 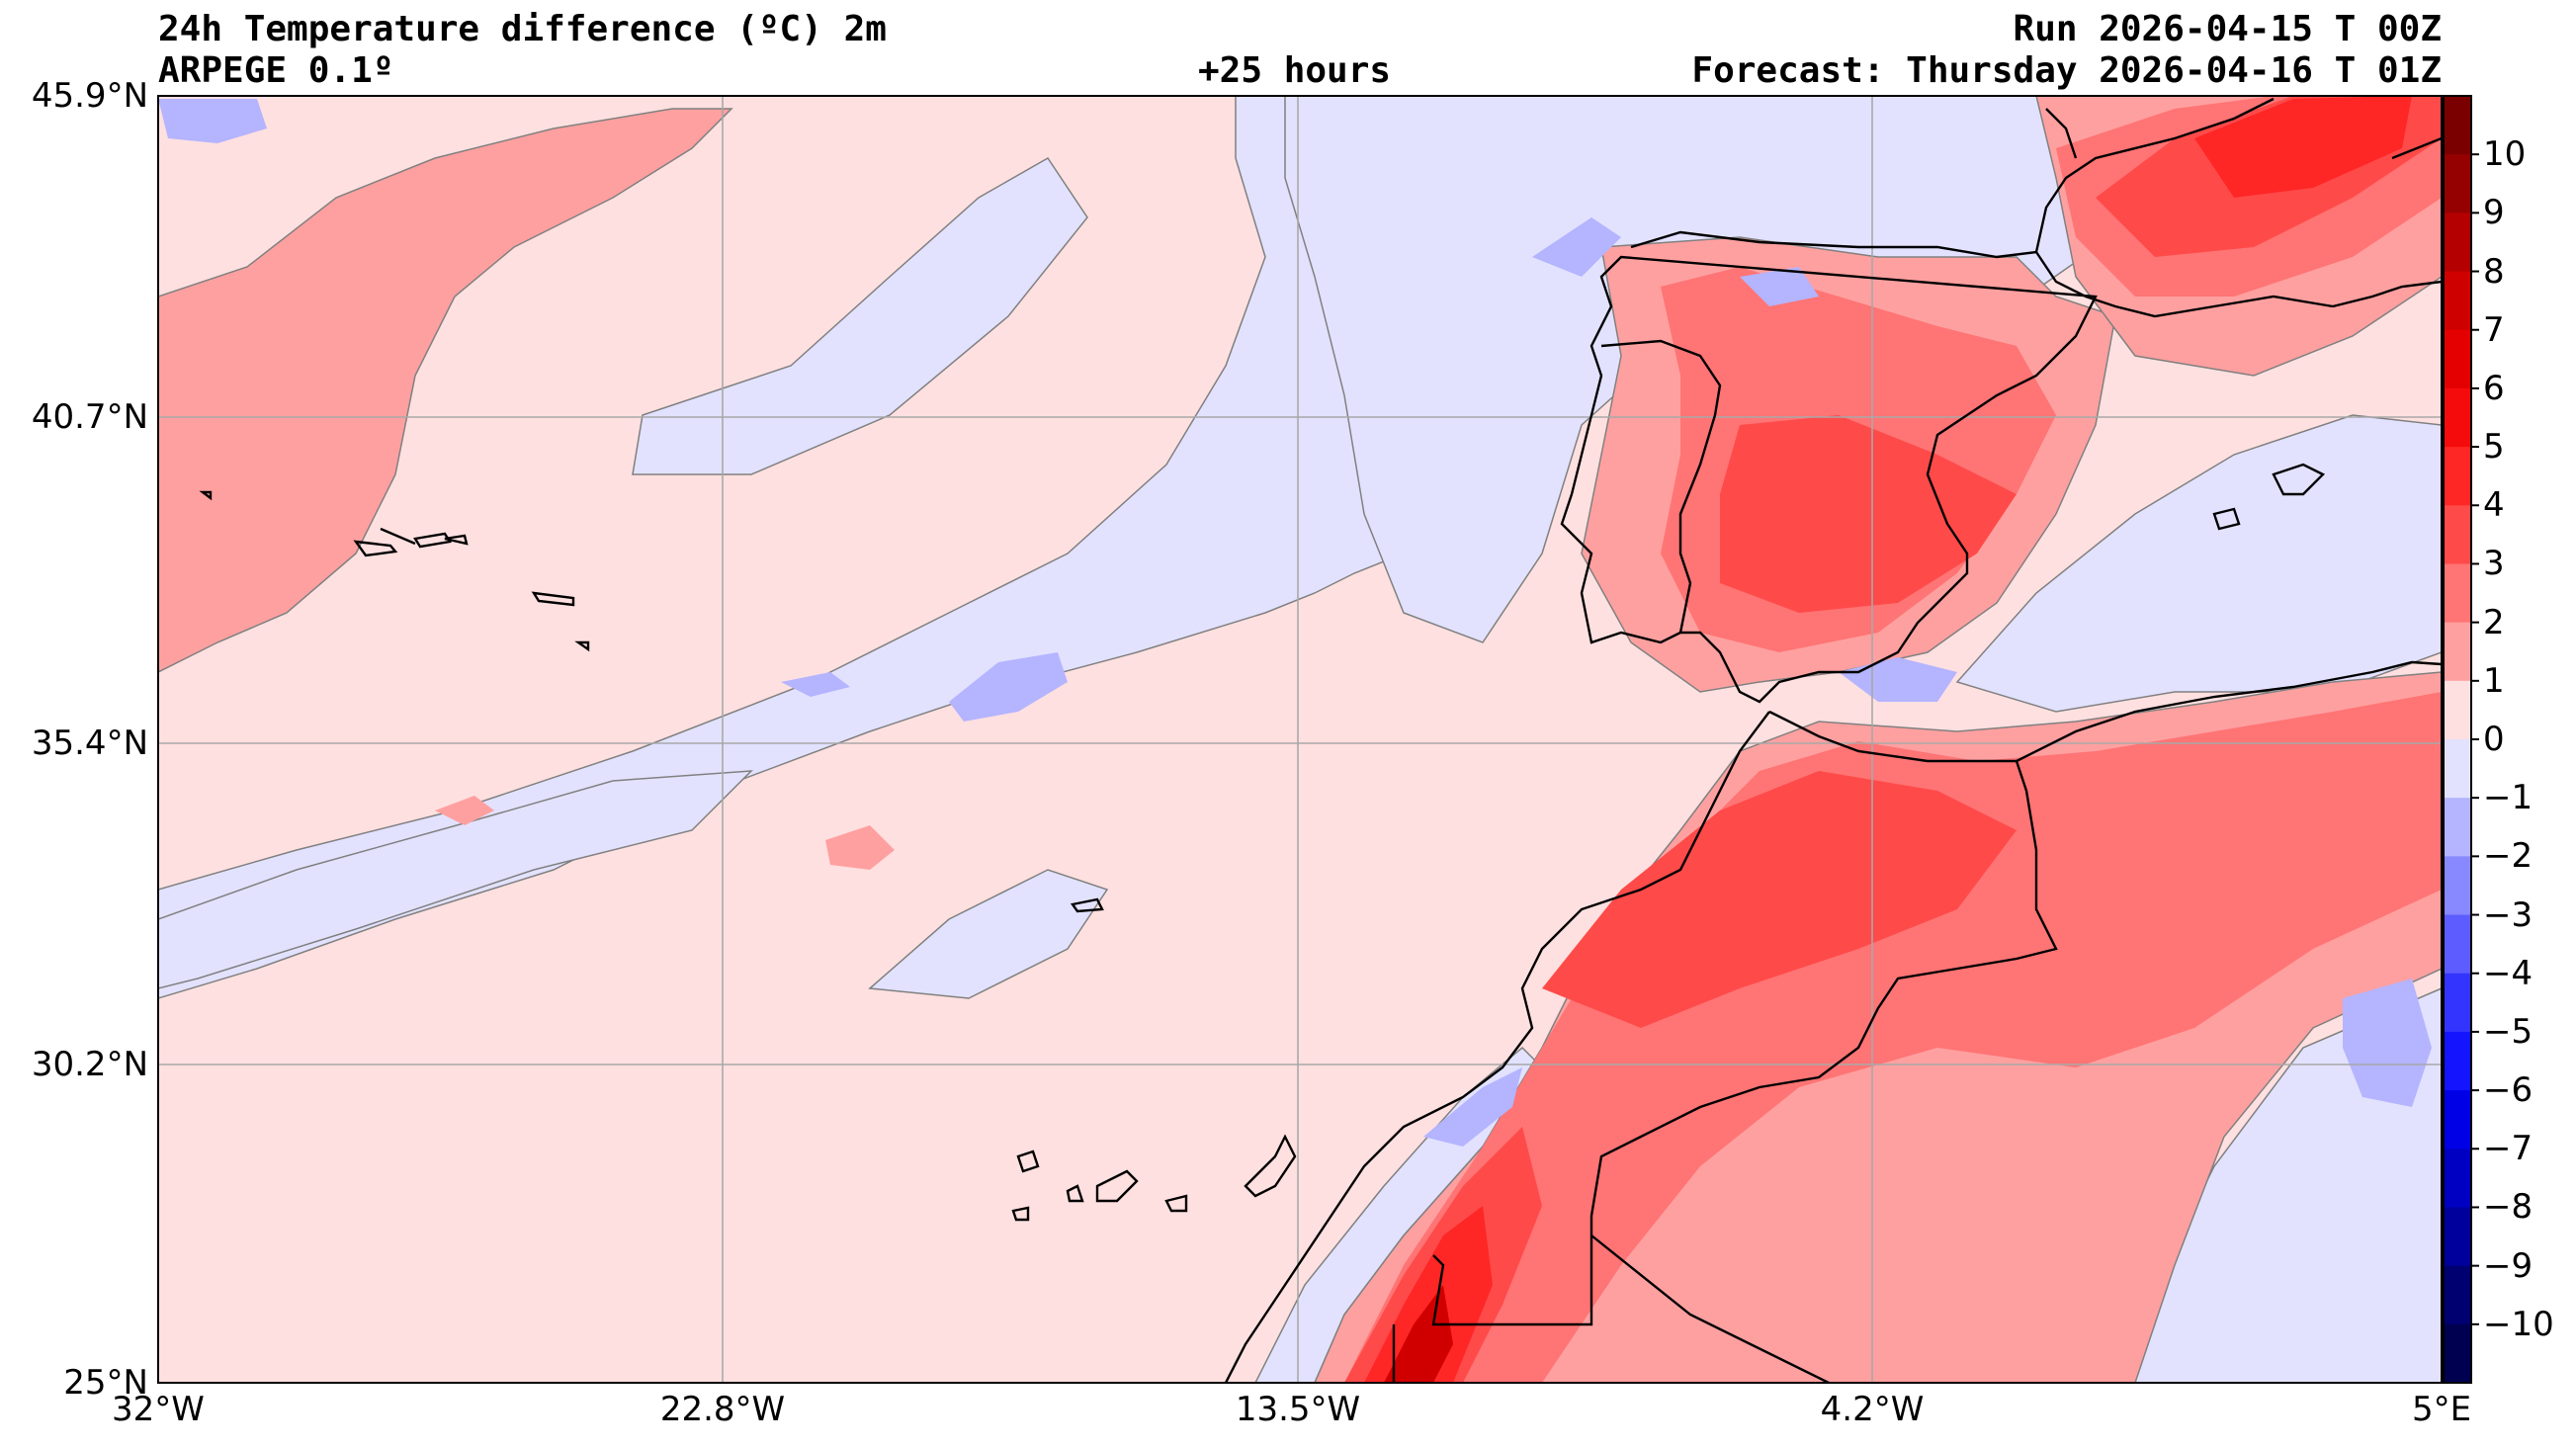 What do you see at coordinates (2508, 915) in the screenshot?
I see `colorbar-tick-label: −3` at bounding box center [2508, 915].